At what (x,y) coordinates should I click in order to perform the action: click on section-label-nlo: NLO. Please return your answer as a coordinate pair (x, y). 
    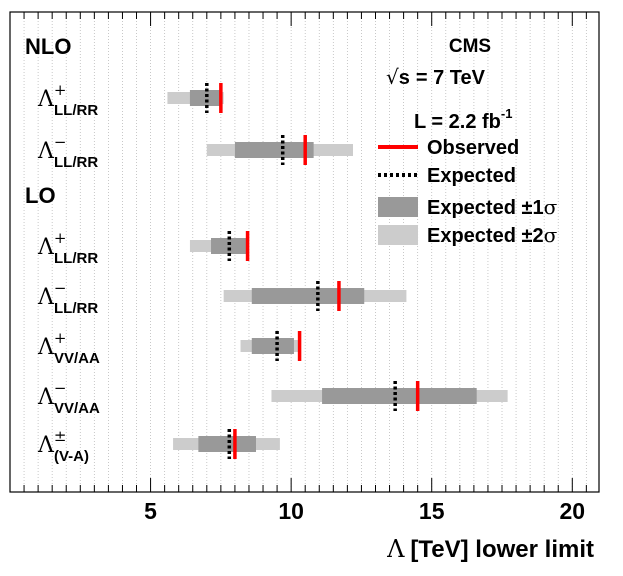
    Looking at the image, I should click on (48, 46).